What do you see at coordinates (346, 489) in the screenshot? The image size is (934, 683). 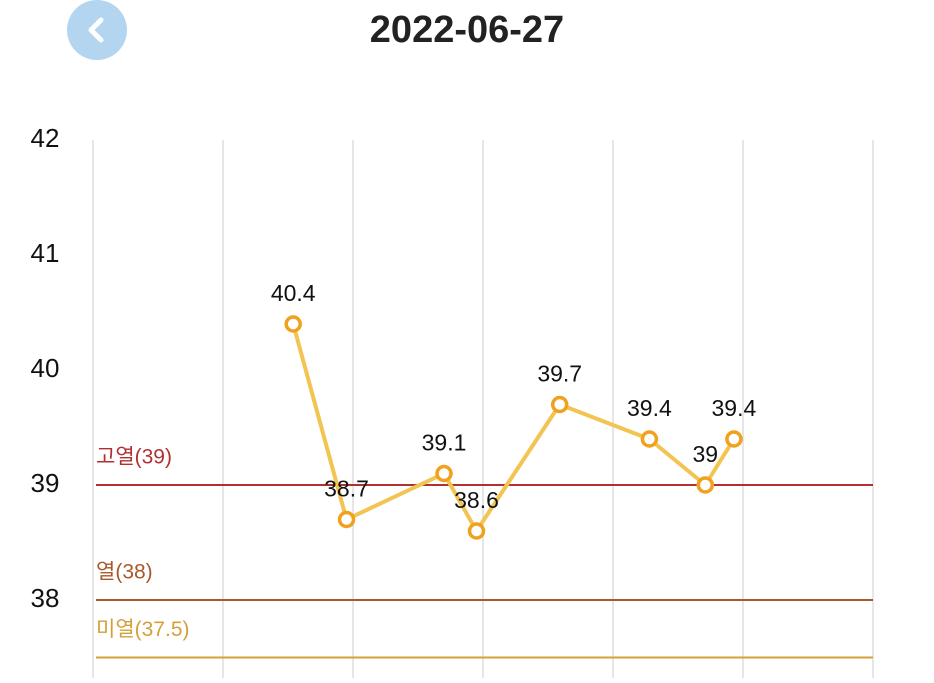 I see `data-label: 38.7` at bounding box center [346, 489].